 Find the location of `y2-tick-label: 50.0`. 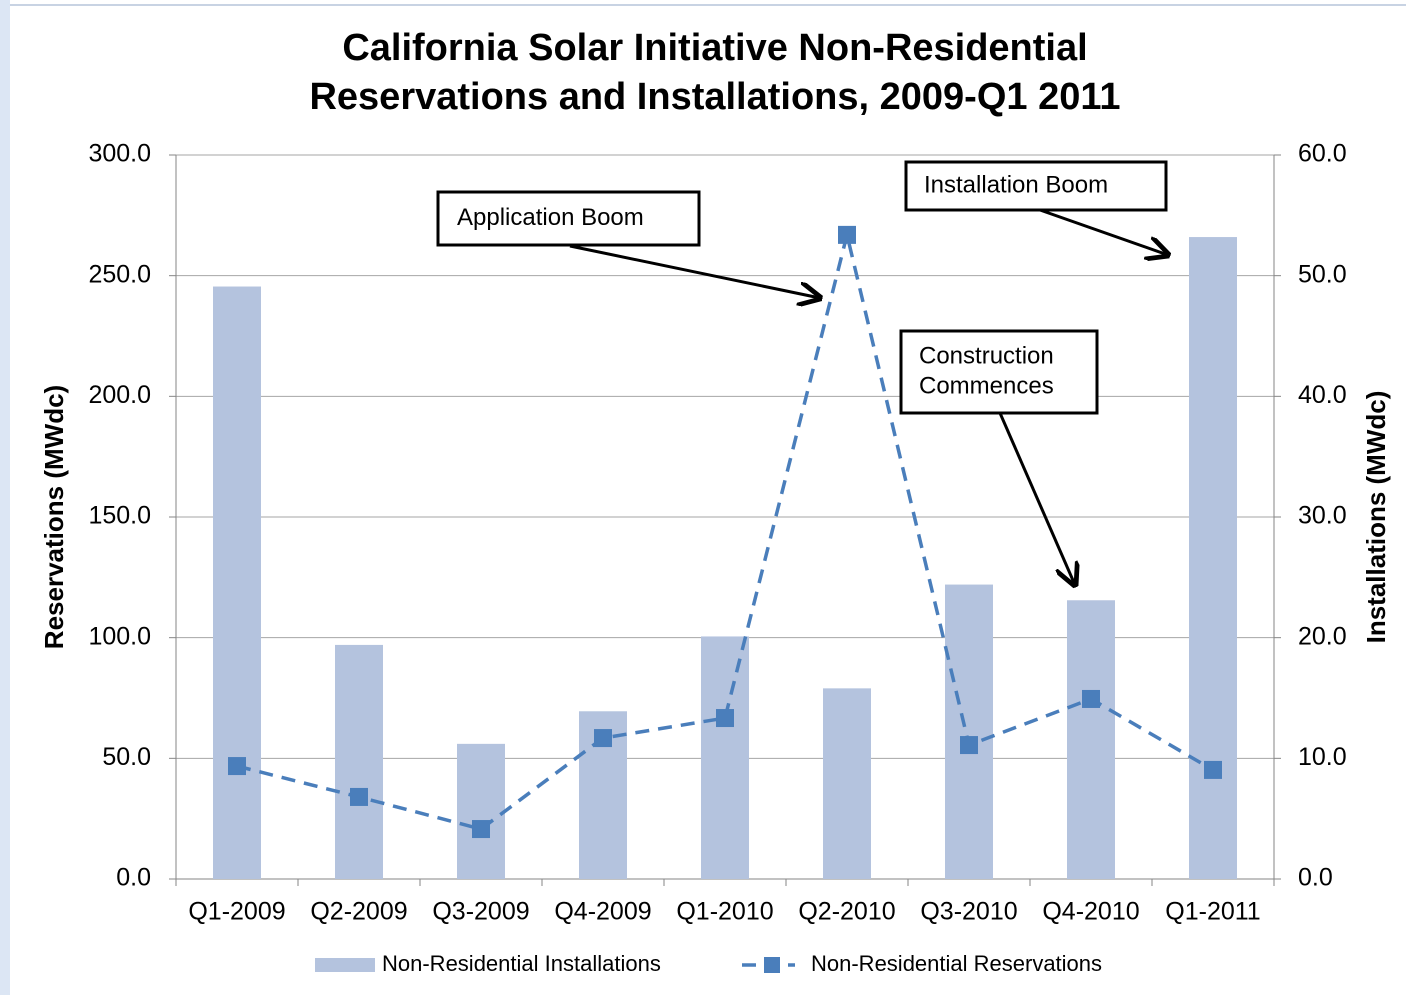

y2-tick-label: 50.0 is located at coordinates (1322, 274).